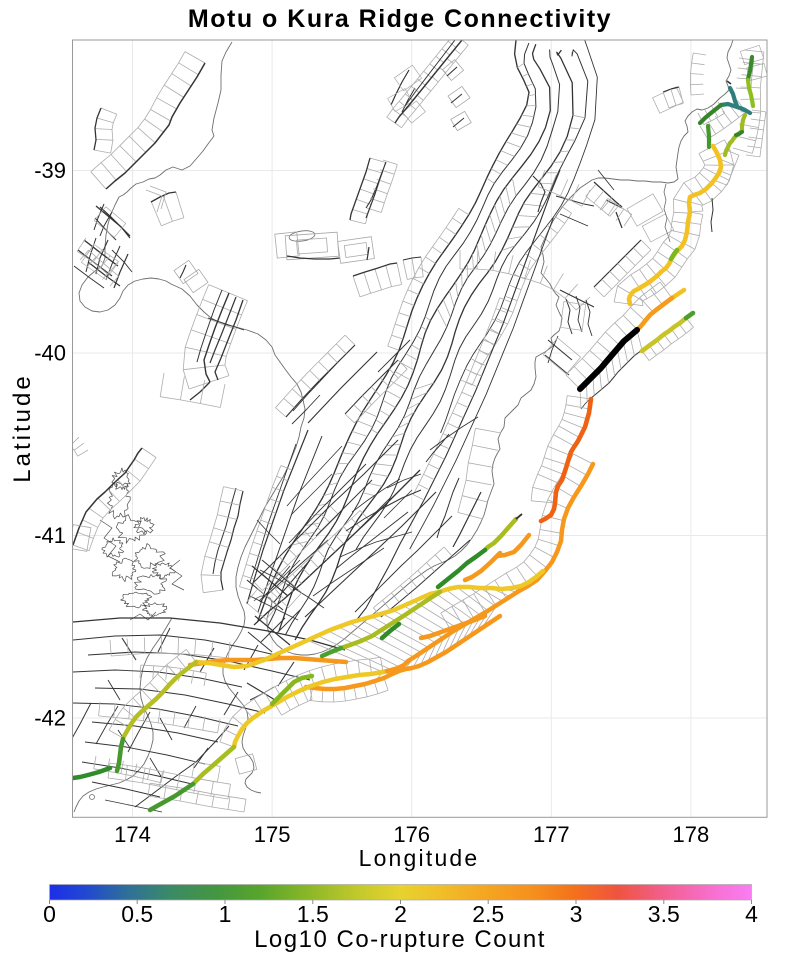 This screenshot has width=800, height=964. I want to click on svg-text: 1.5, so click(313, 914).